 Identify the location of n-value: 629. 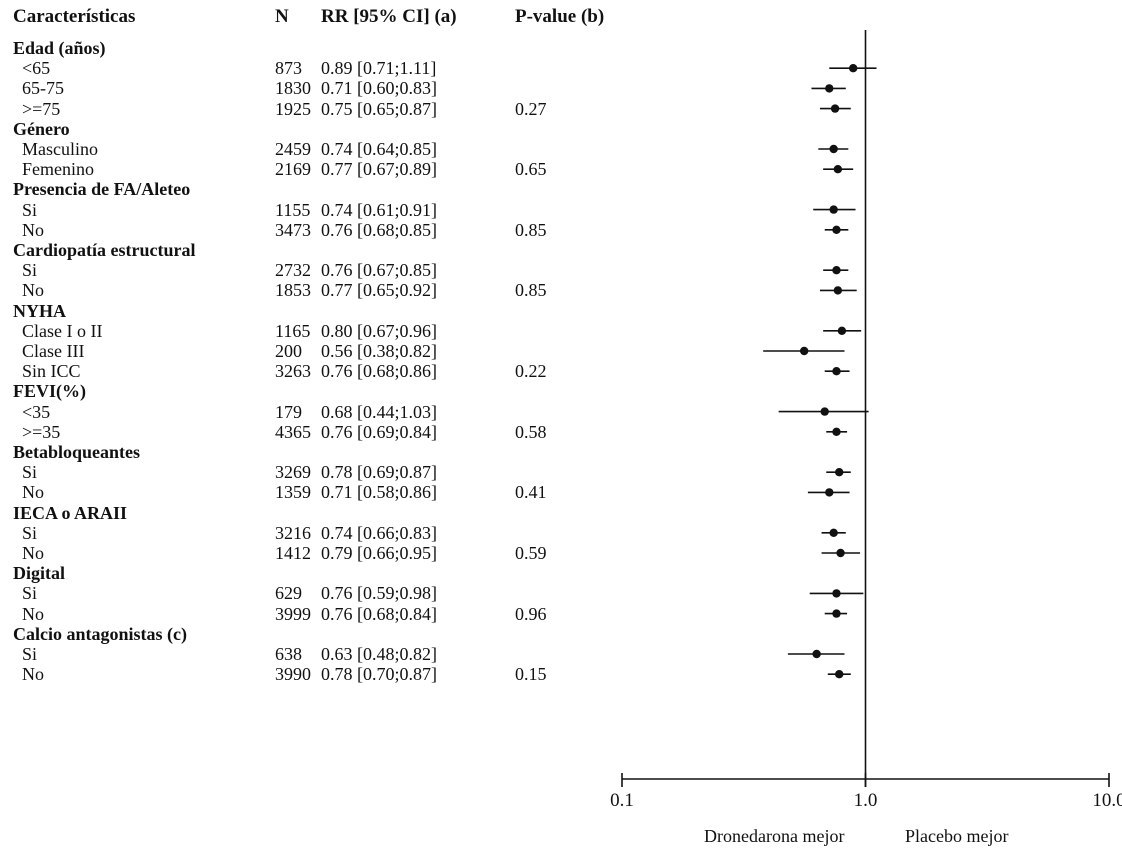
(288, 593).